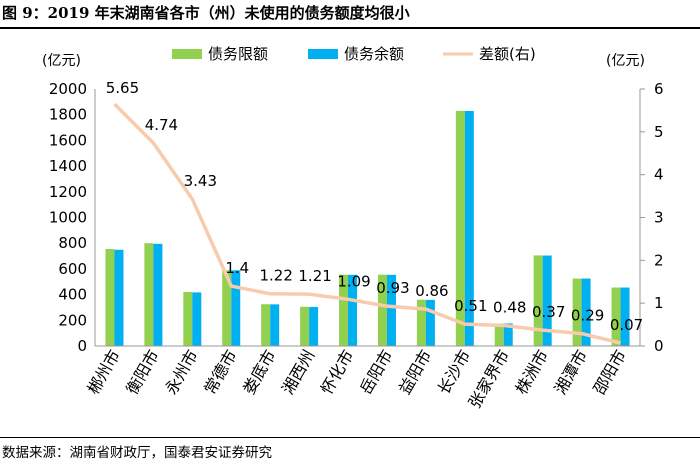 The width and height of the screenshot is (700, 469). Describe the element at coordinates (237, 268) in the screenshot. I see `difference-data-label: 1.4` at that location.